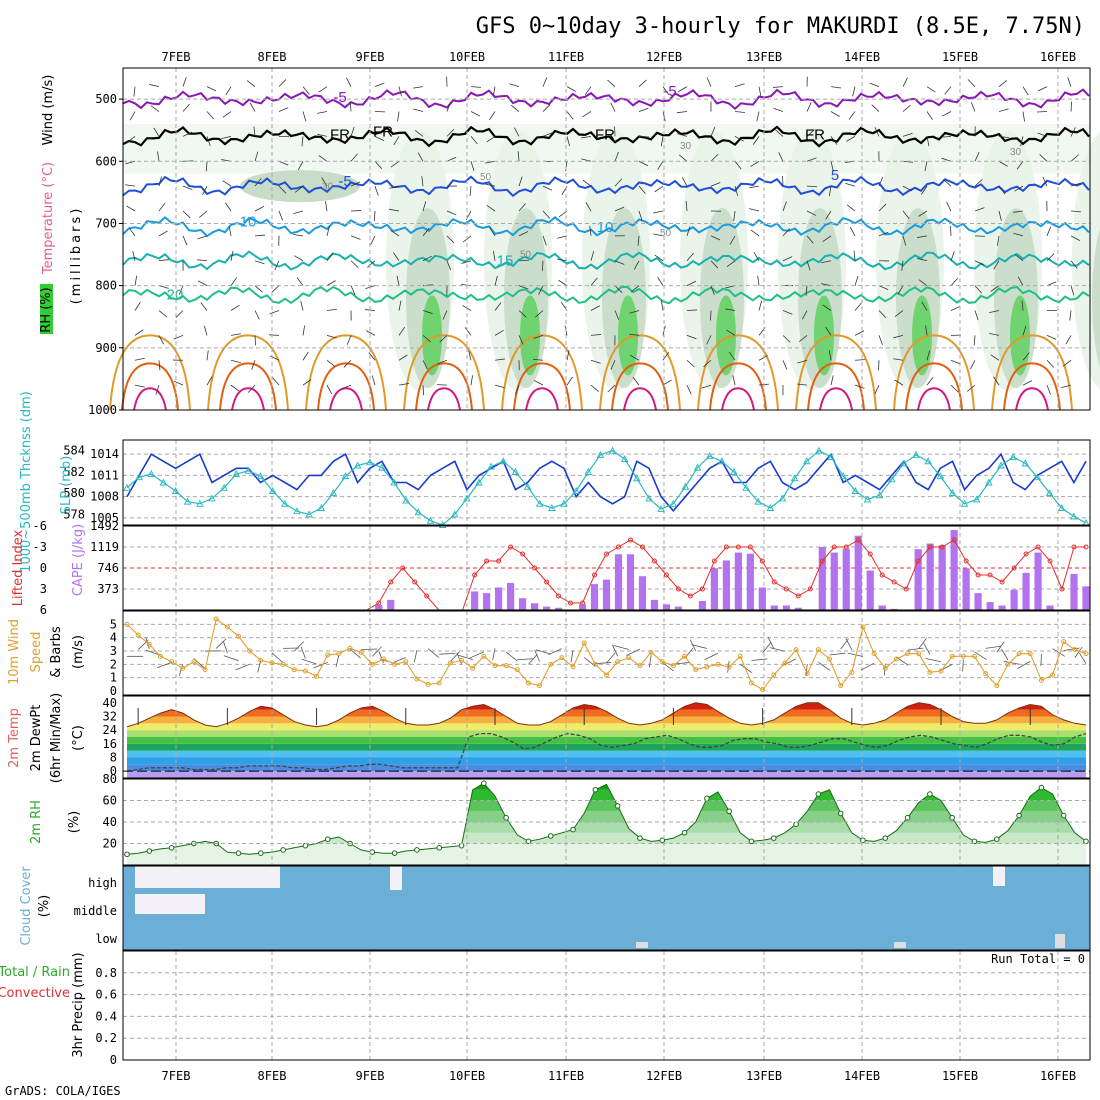 The image size is (1100, 1100). What do you see at coordinates (113, 651) in the screenshot?
I see `wind-tick-2: 3` at bounding box center [113, 651].